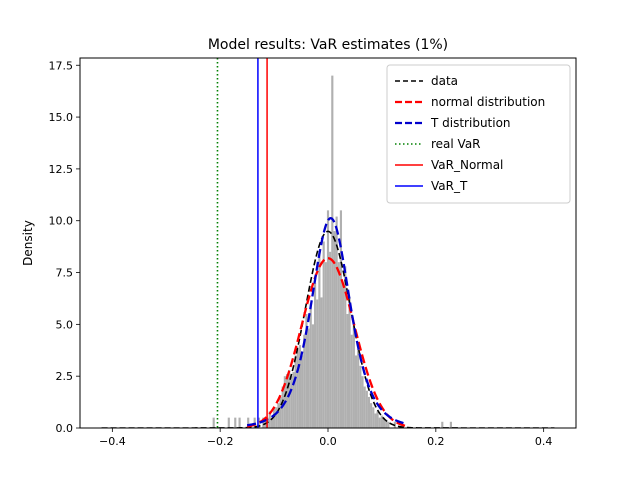 Image resolution: width=640 pixels, height=480 pixels. What do you see at coordinates (28, 243) in the screenshot?
I see `y-axis-label: Density` at bounding box center [28, 243].